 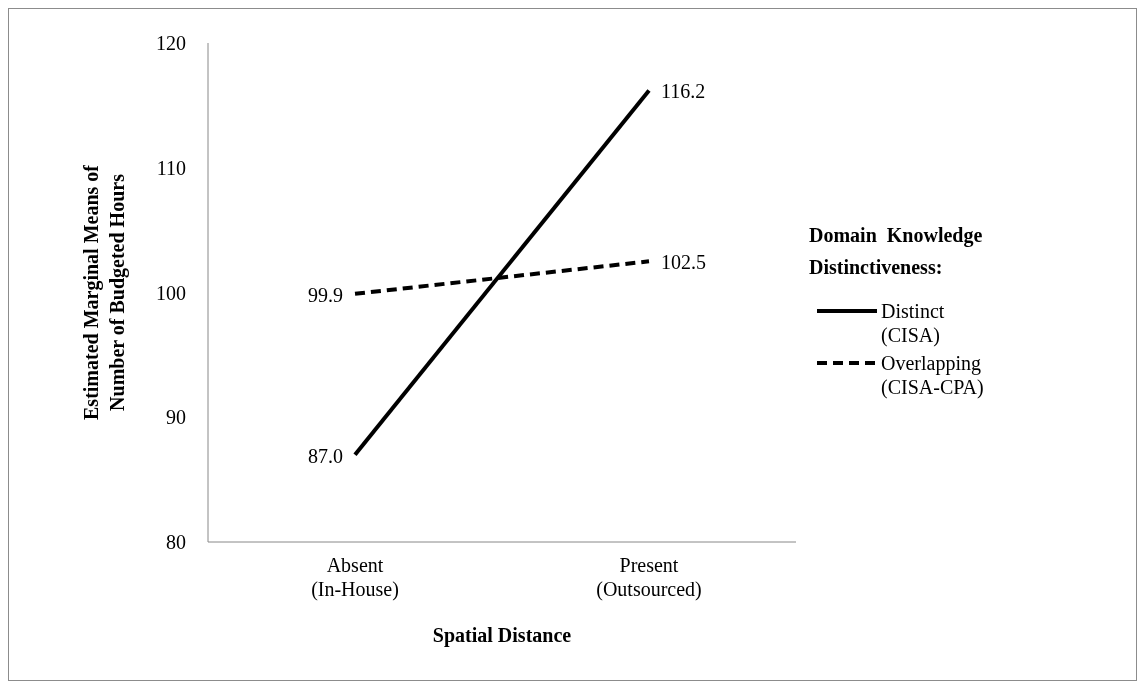 What do you see at coordinates (502, 635) in the screenshot?
I see `x-axis-title: Spatial Distance` at bounding box center [502, 635].